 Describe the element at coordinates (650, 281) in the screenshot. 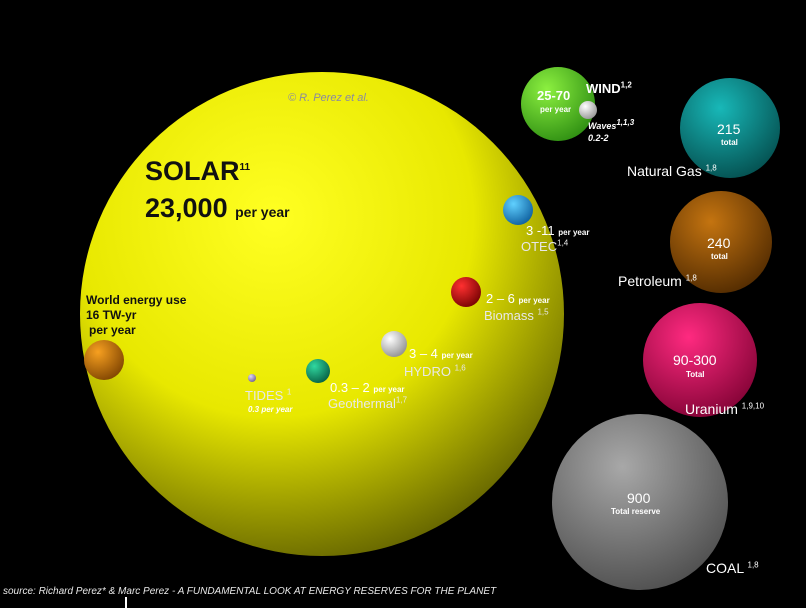

I see `petroleum-name: Petroleum` at that location.